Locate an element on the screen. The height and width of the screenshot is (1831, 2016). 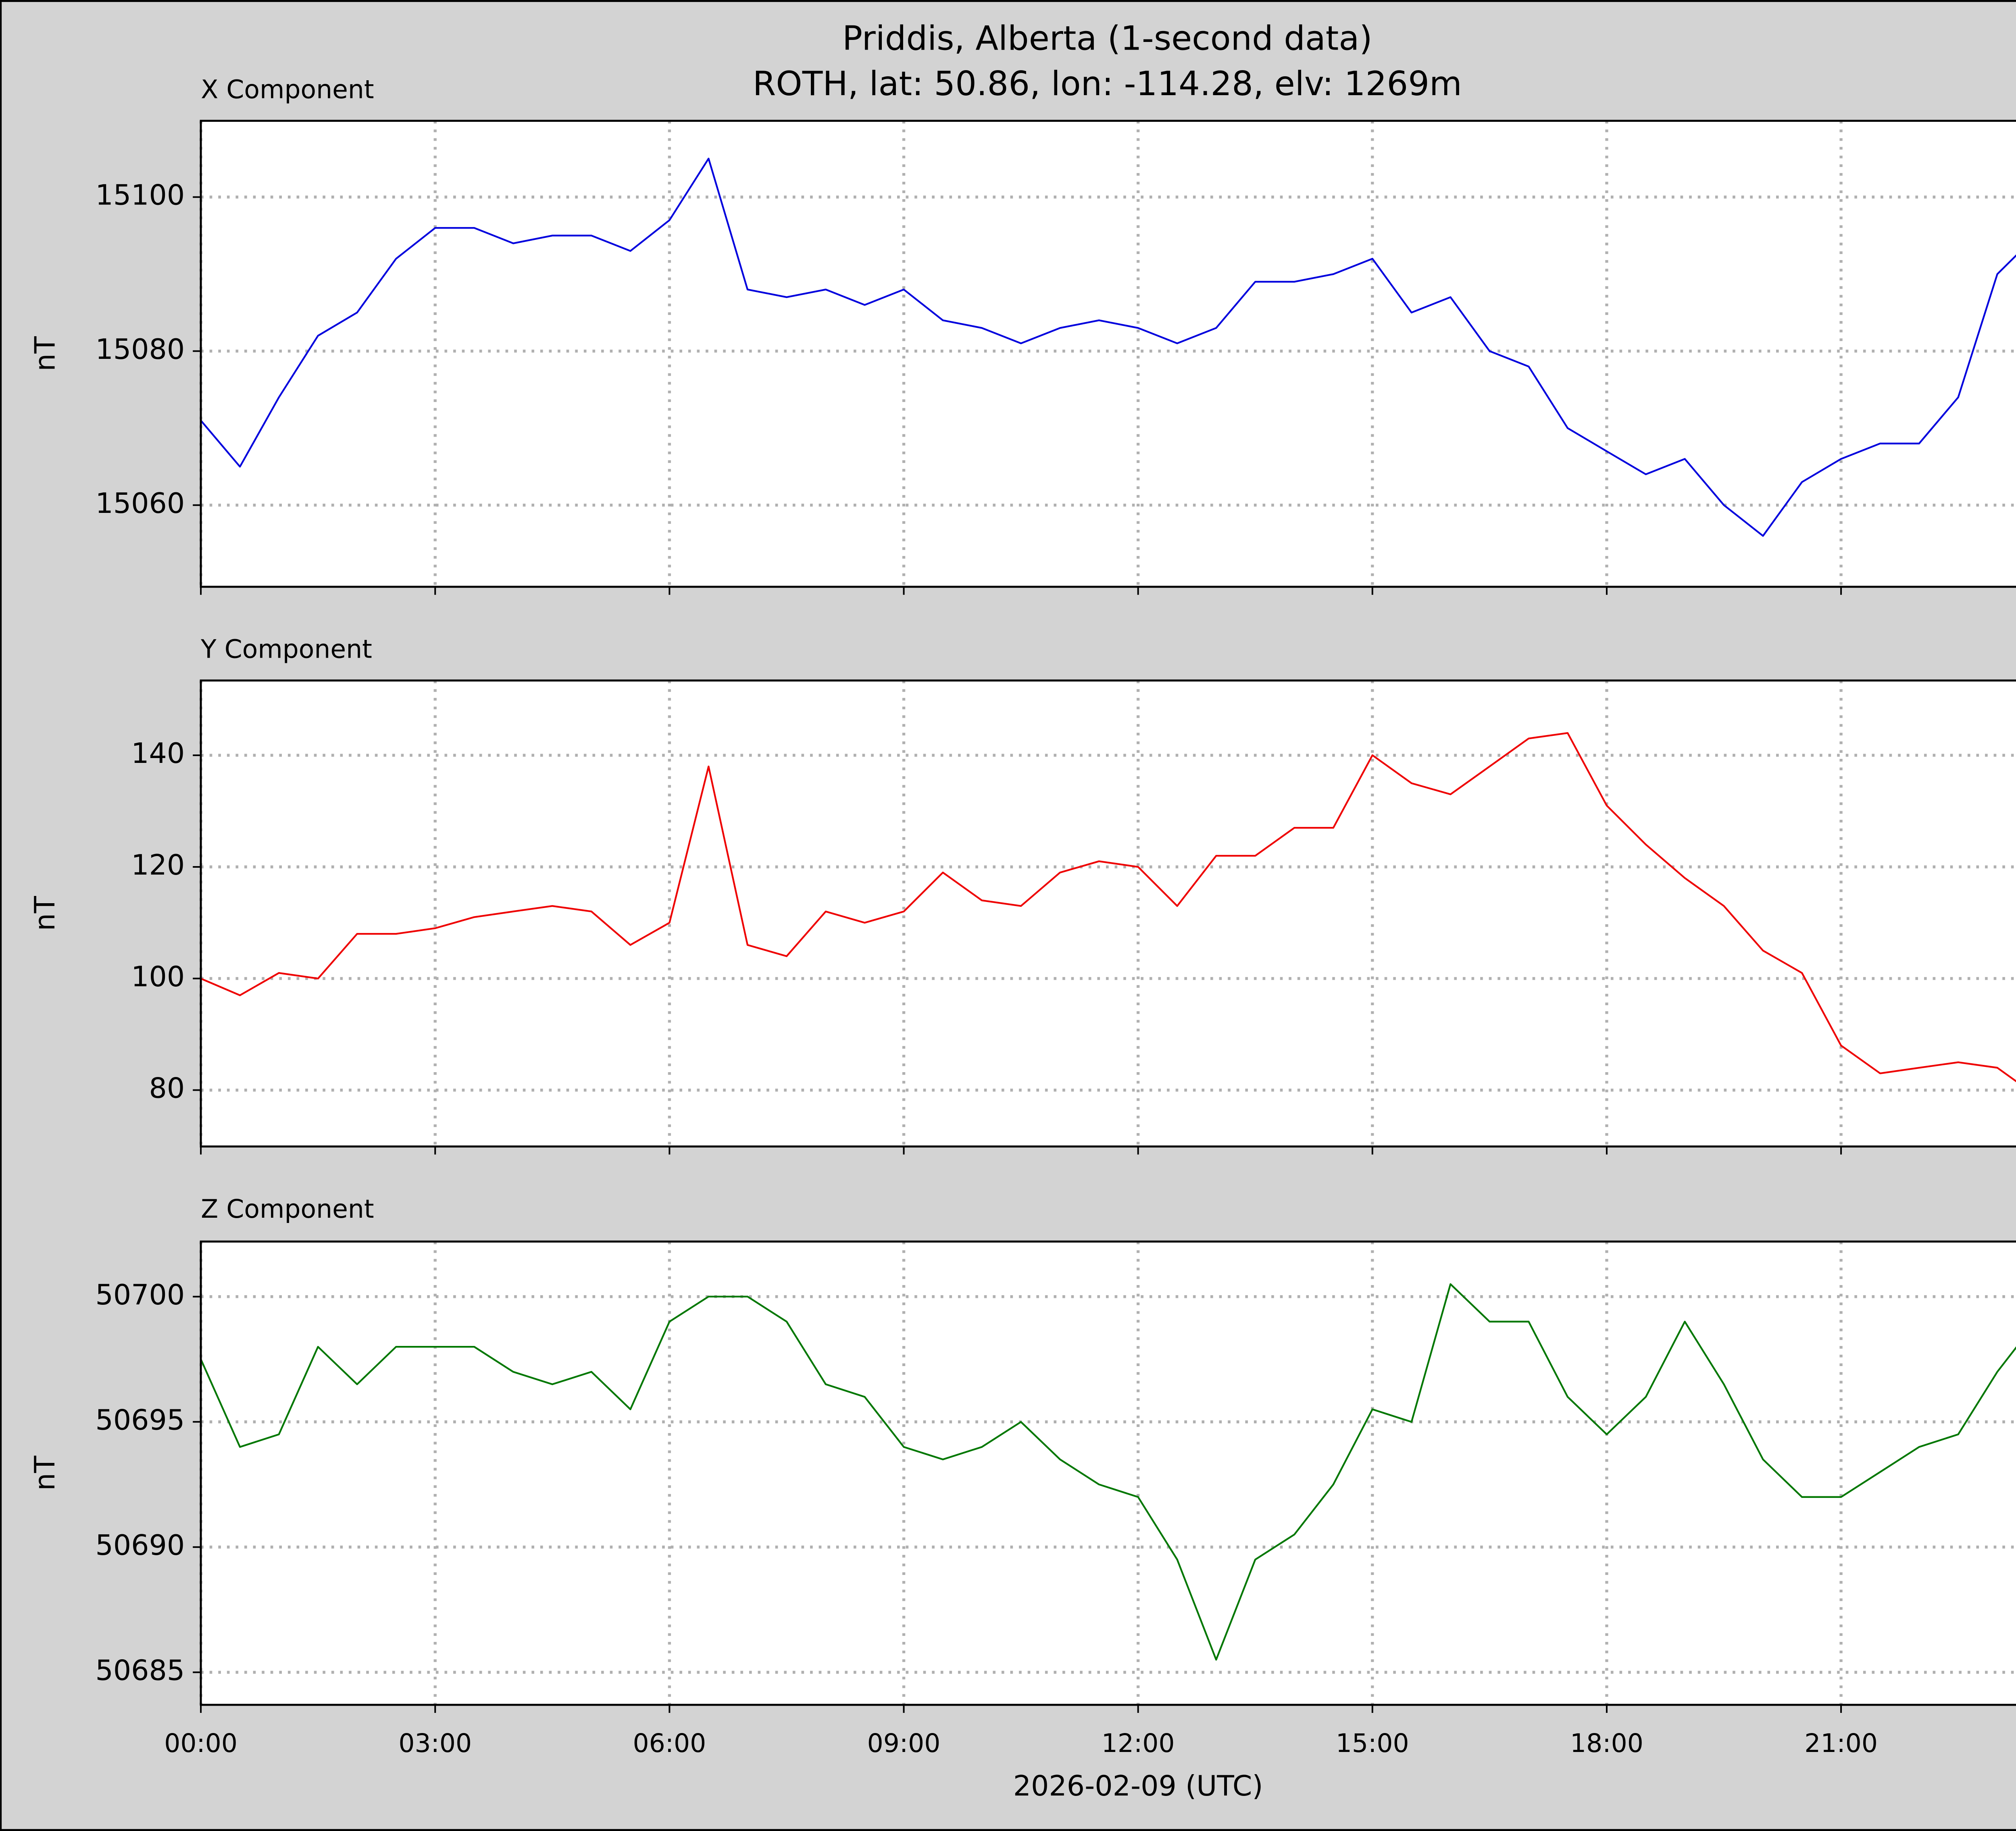
figure-title: Priddis, Alberta (1-second data) is located at coordinates (1107, 38).